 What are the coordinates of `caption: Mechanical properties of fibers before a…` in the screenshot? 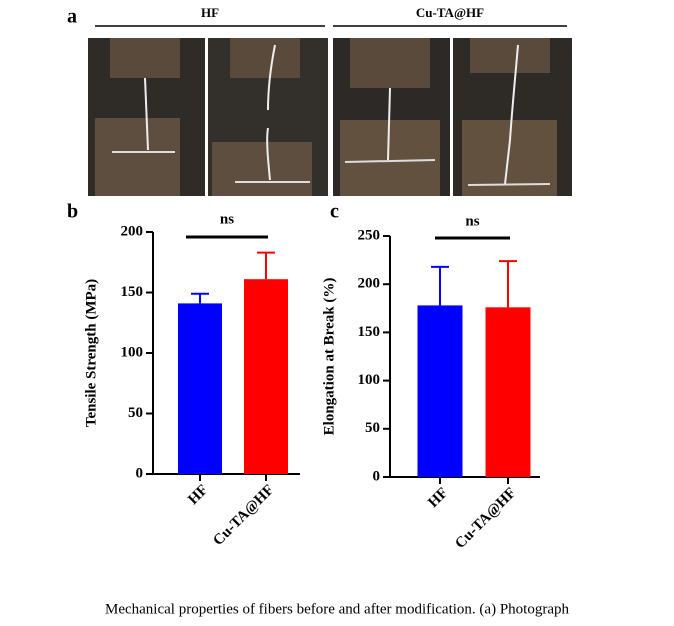 It's located at (337, 609).